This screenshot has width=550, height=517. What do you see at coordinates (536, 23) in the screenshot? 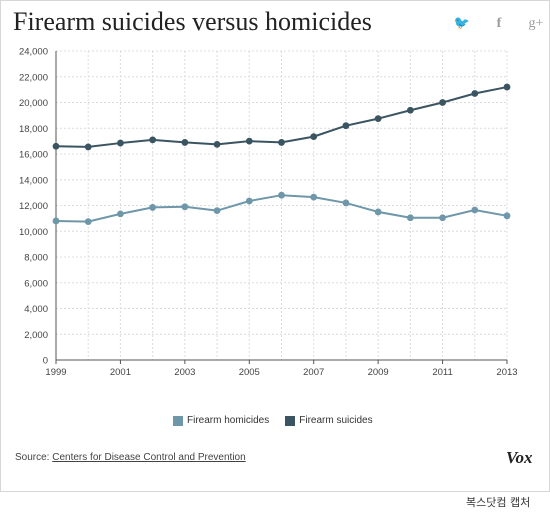
I see `google-plus-icon: g+` at bounding box center [536, 23].